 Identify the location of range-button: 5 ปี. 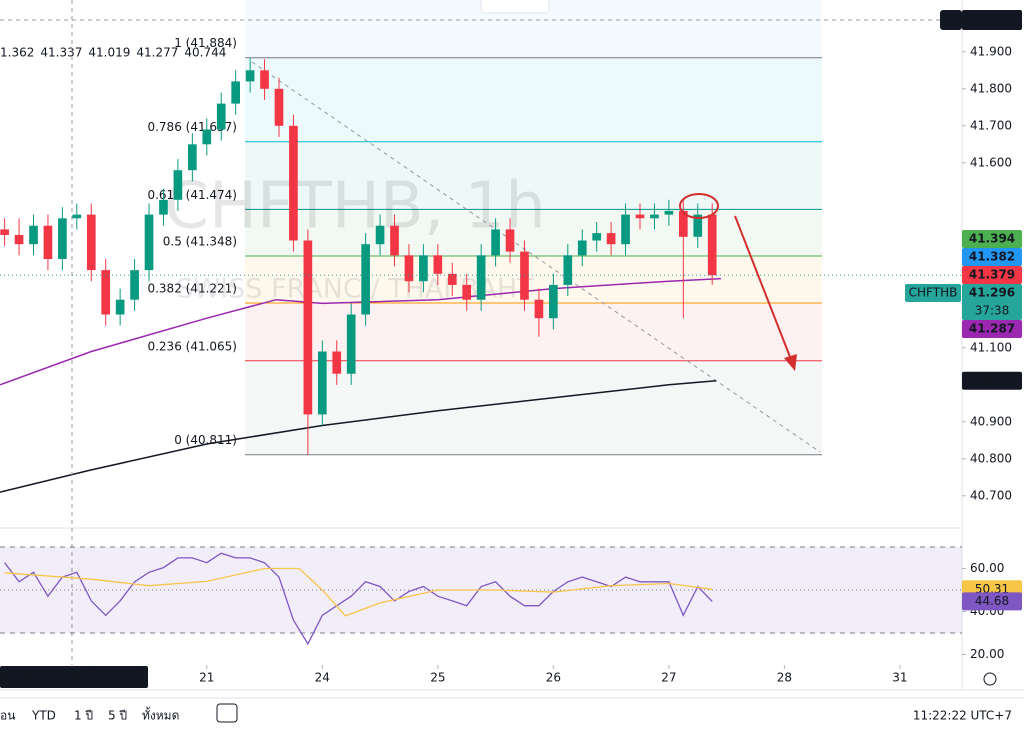
(117, 716).